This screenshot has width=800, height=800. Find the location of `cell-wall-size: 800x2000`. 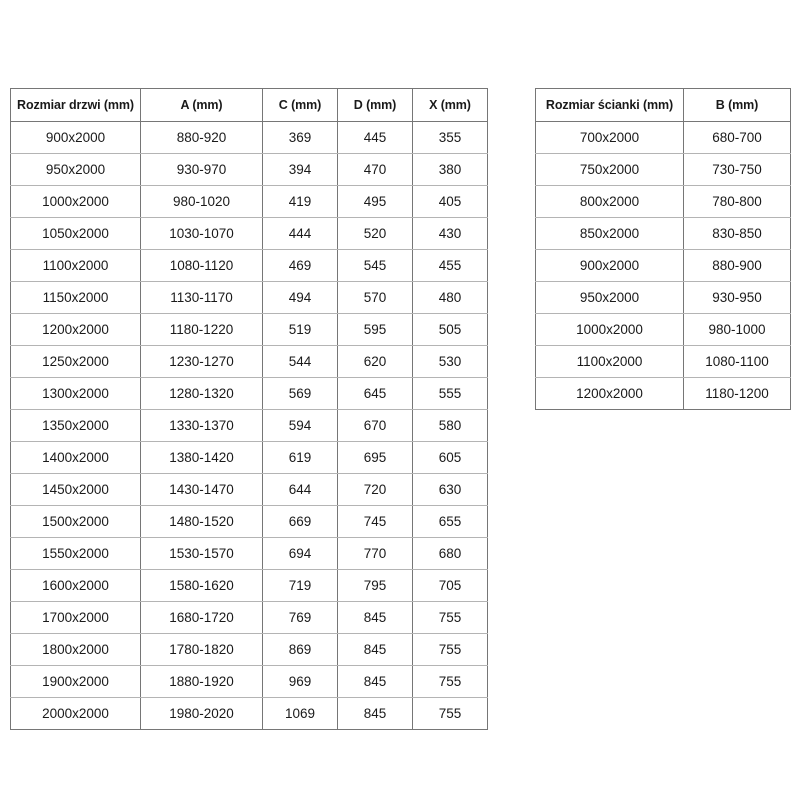

cell-wall-size: 800x2000 is located at coordinates (609, 201).